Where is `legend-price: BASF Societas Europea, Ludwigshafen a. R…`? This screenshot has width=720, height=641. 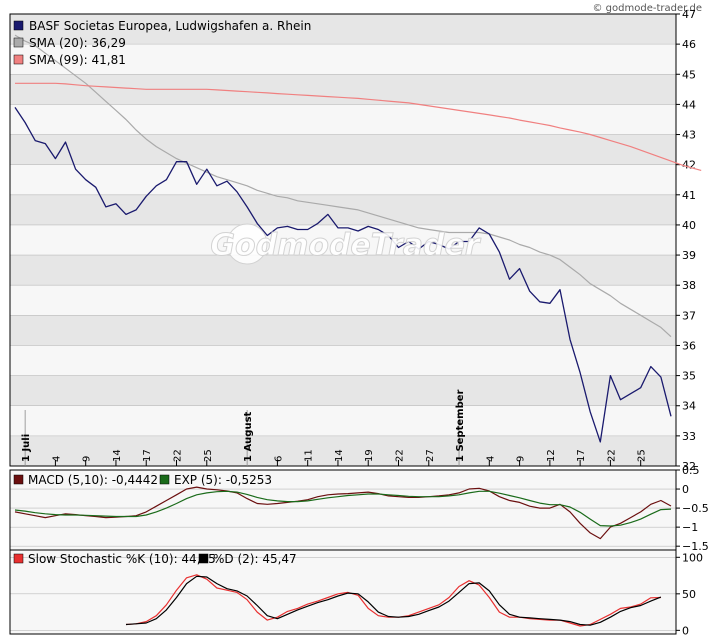 legend-price: BASF Societas Europea, Ludwigshafen a. R… is located at coordinates (170, 26).